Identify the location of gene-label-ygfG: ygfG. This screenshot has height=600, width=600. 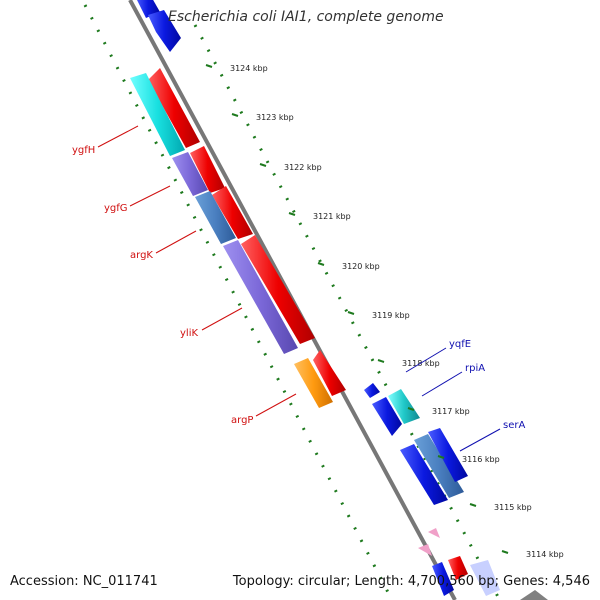
(116, 208).